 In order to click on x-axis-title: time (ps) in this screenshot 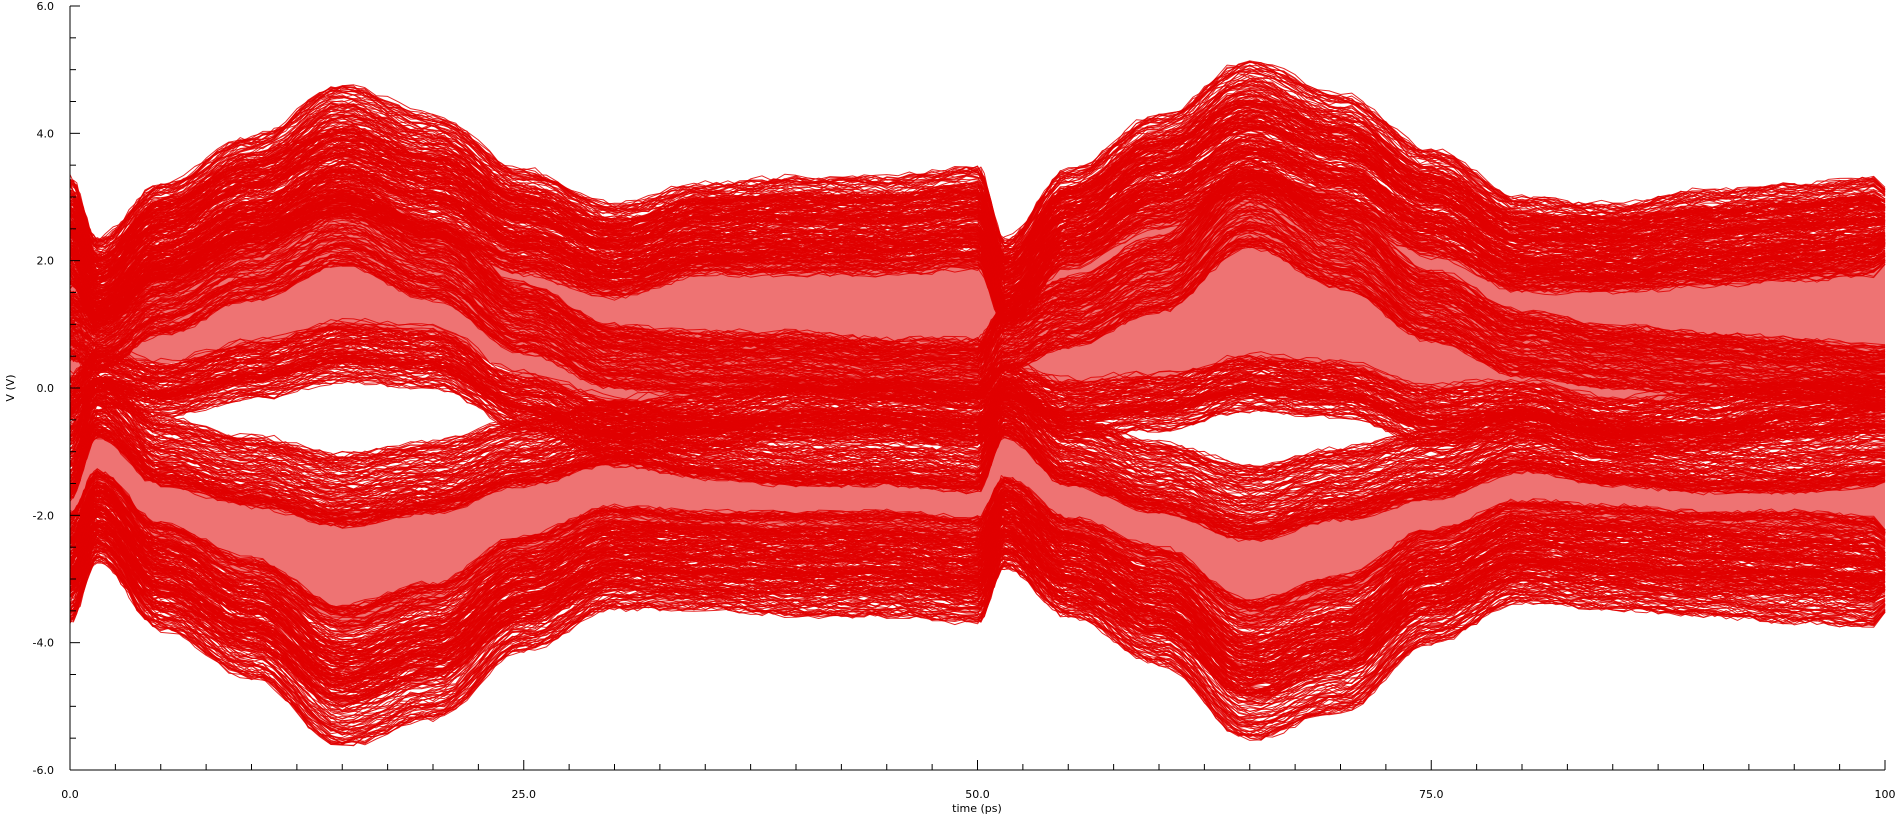, I will do `click(977, 808)`.